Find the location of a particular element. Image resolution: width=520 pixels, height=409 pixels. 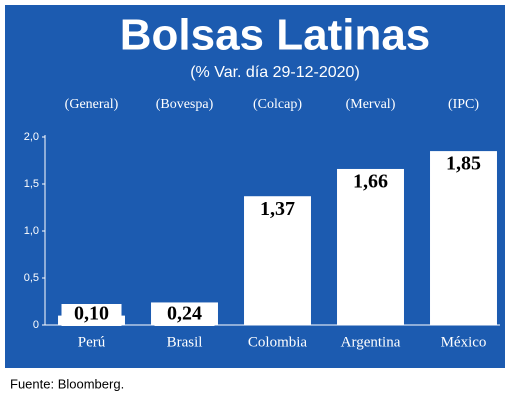

value-label: 0,24 is located at coordinates (184, 314).